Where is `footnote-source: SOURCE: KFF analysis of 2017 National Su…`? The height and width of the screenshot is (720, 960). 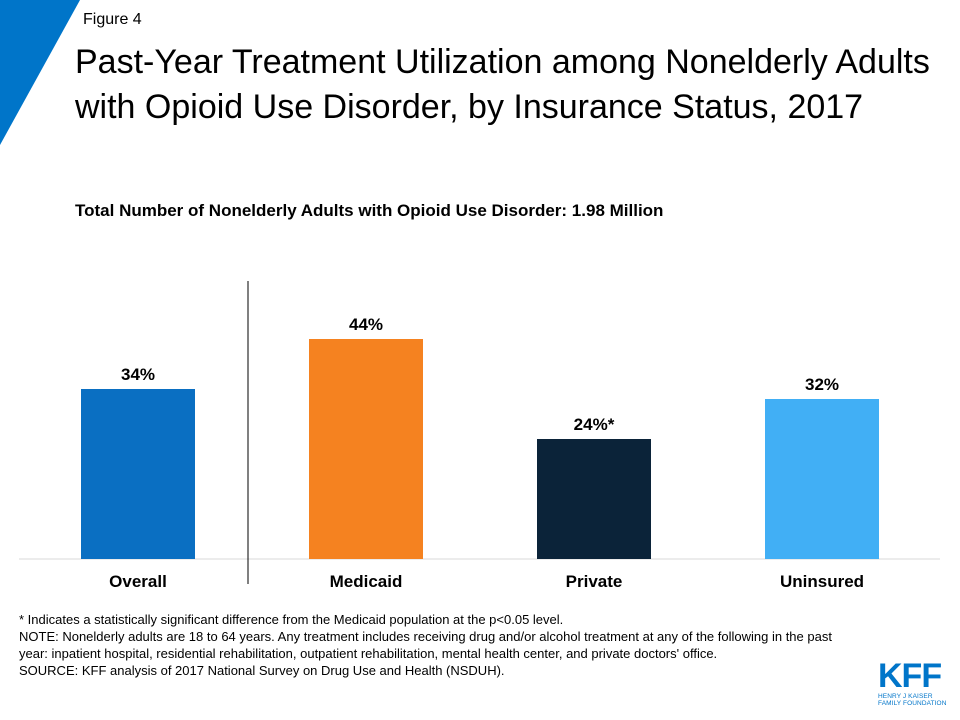
footnote-source: SOURCE: KFF analysis of 2017 National Su… is located at coordinates (262, 670).